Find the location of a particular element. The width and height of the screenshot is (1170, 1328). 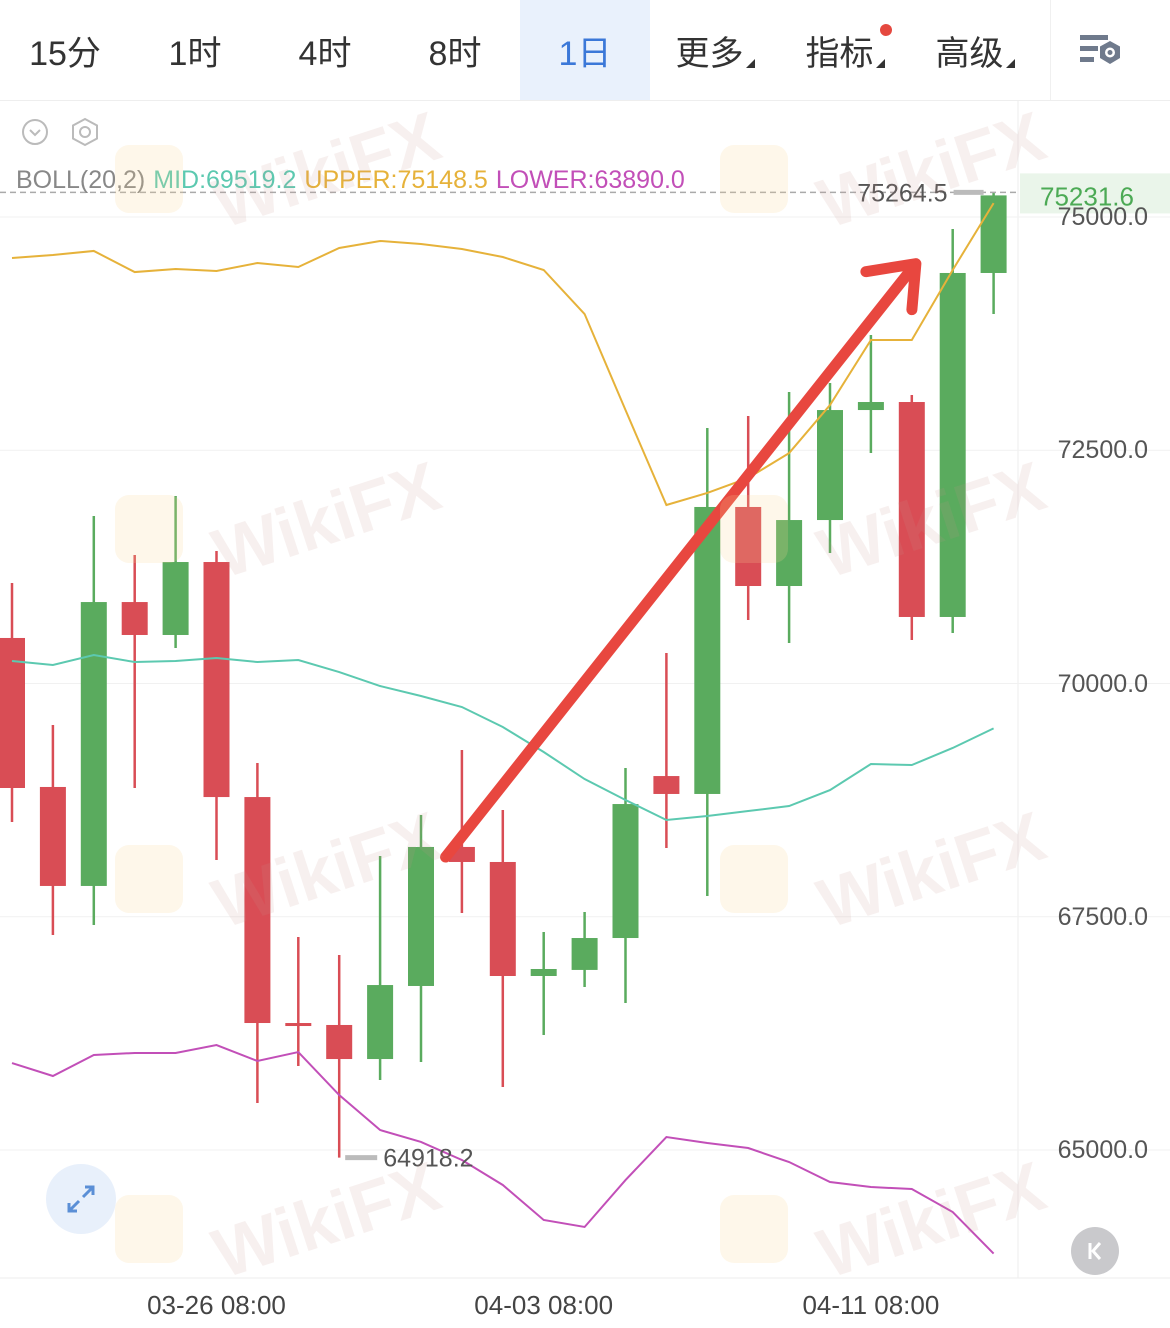

boll-mid-line is located at coordinates (503, 738).